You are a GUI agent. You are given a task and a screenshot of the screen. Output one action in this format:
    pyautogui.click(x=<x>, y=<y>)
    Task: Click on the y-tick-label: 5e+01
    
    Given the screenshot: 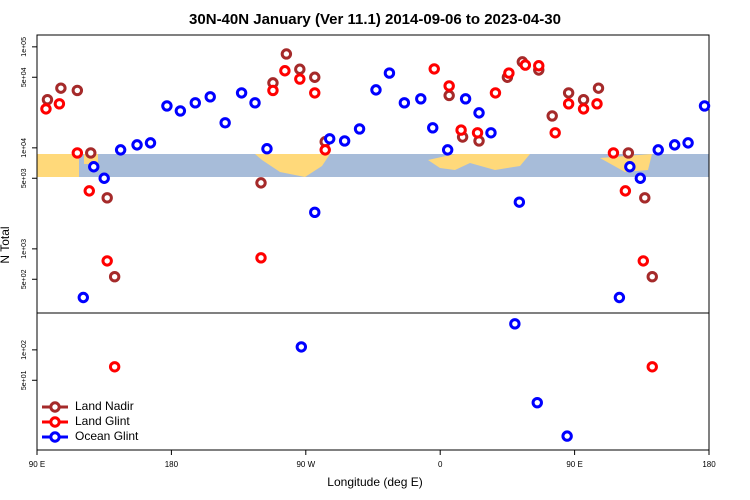 What is the action you would take?
    pyautogui.click(x=24, y=380)
    